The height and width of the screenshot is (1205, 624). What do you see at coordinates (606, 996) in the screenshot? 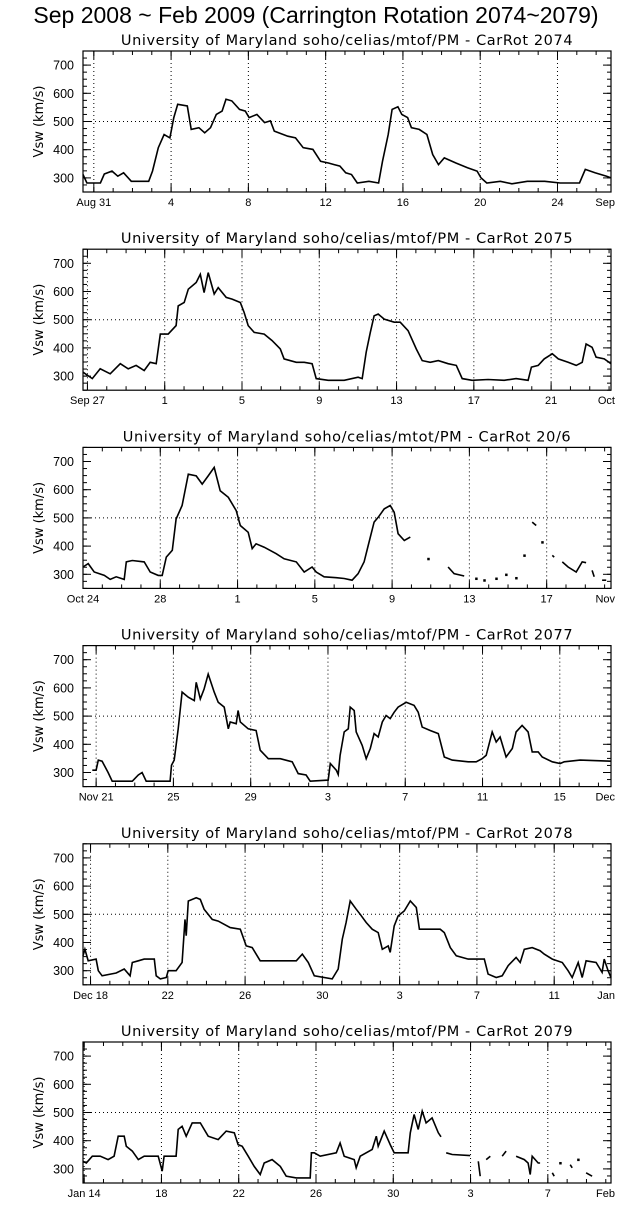
I see `x-tick-label: Jan` at bounding box center [606, 996].